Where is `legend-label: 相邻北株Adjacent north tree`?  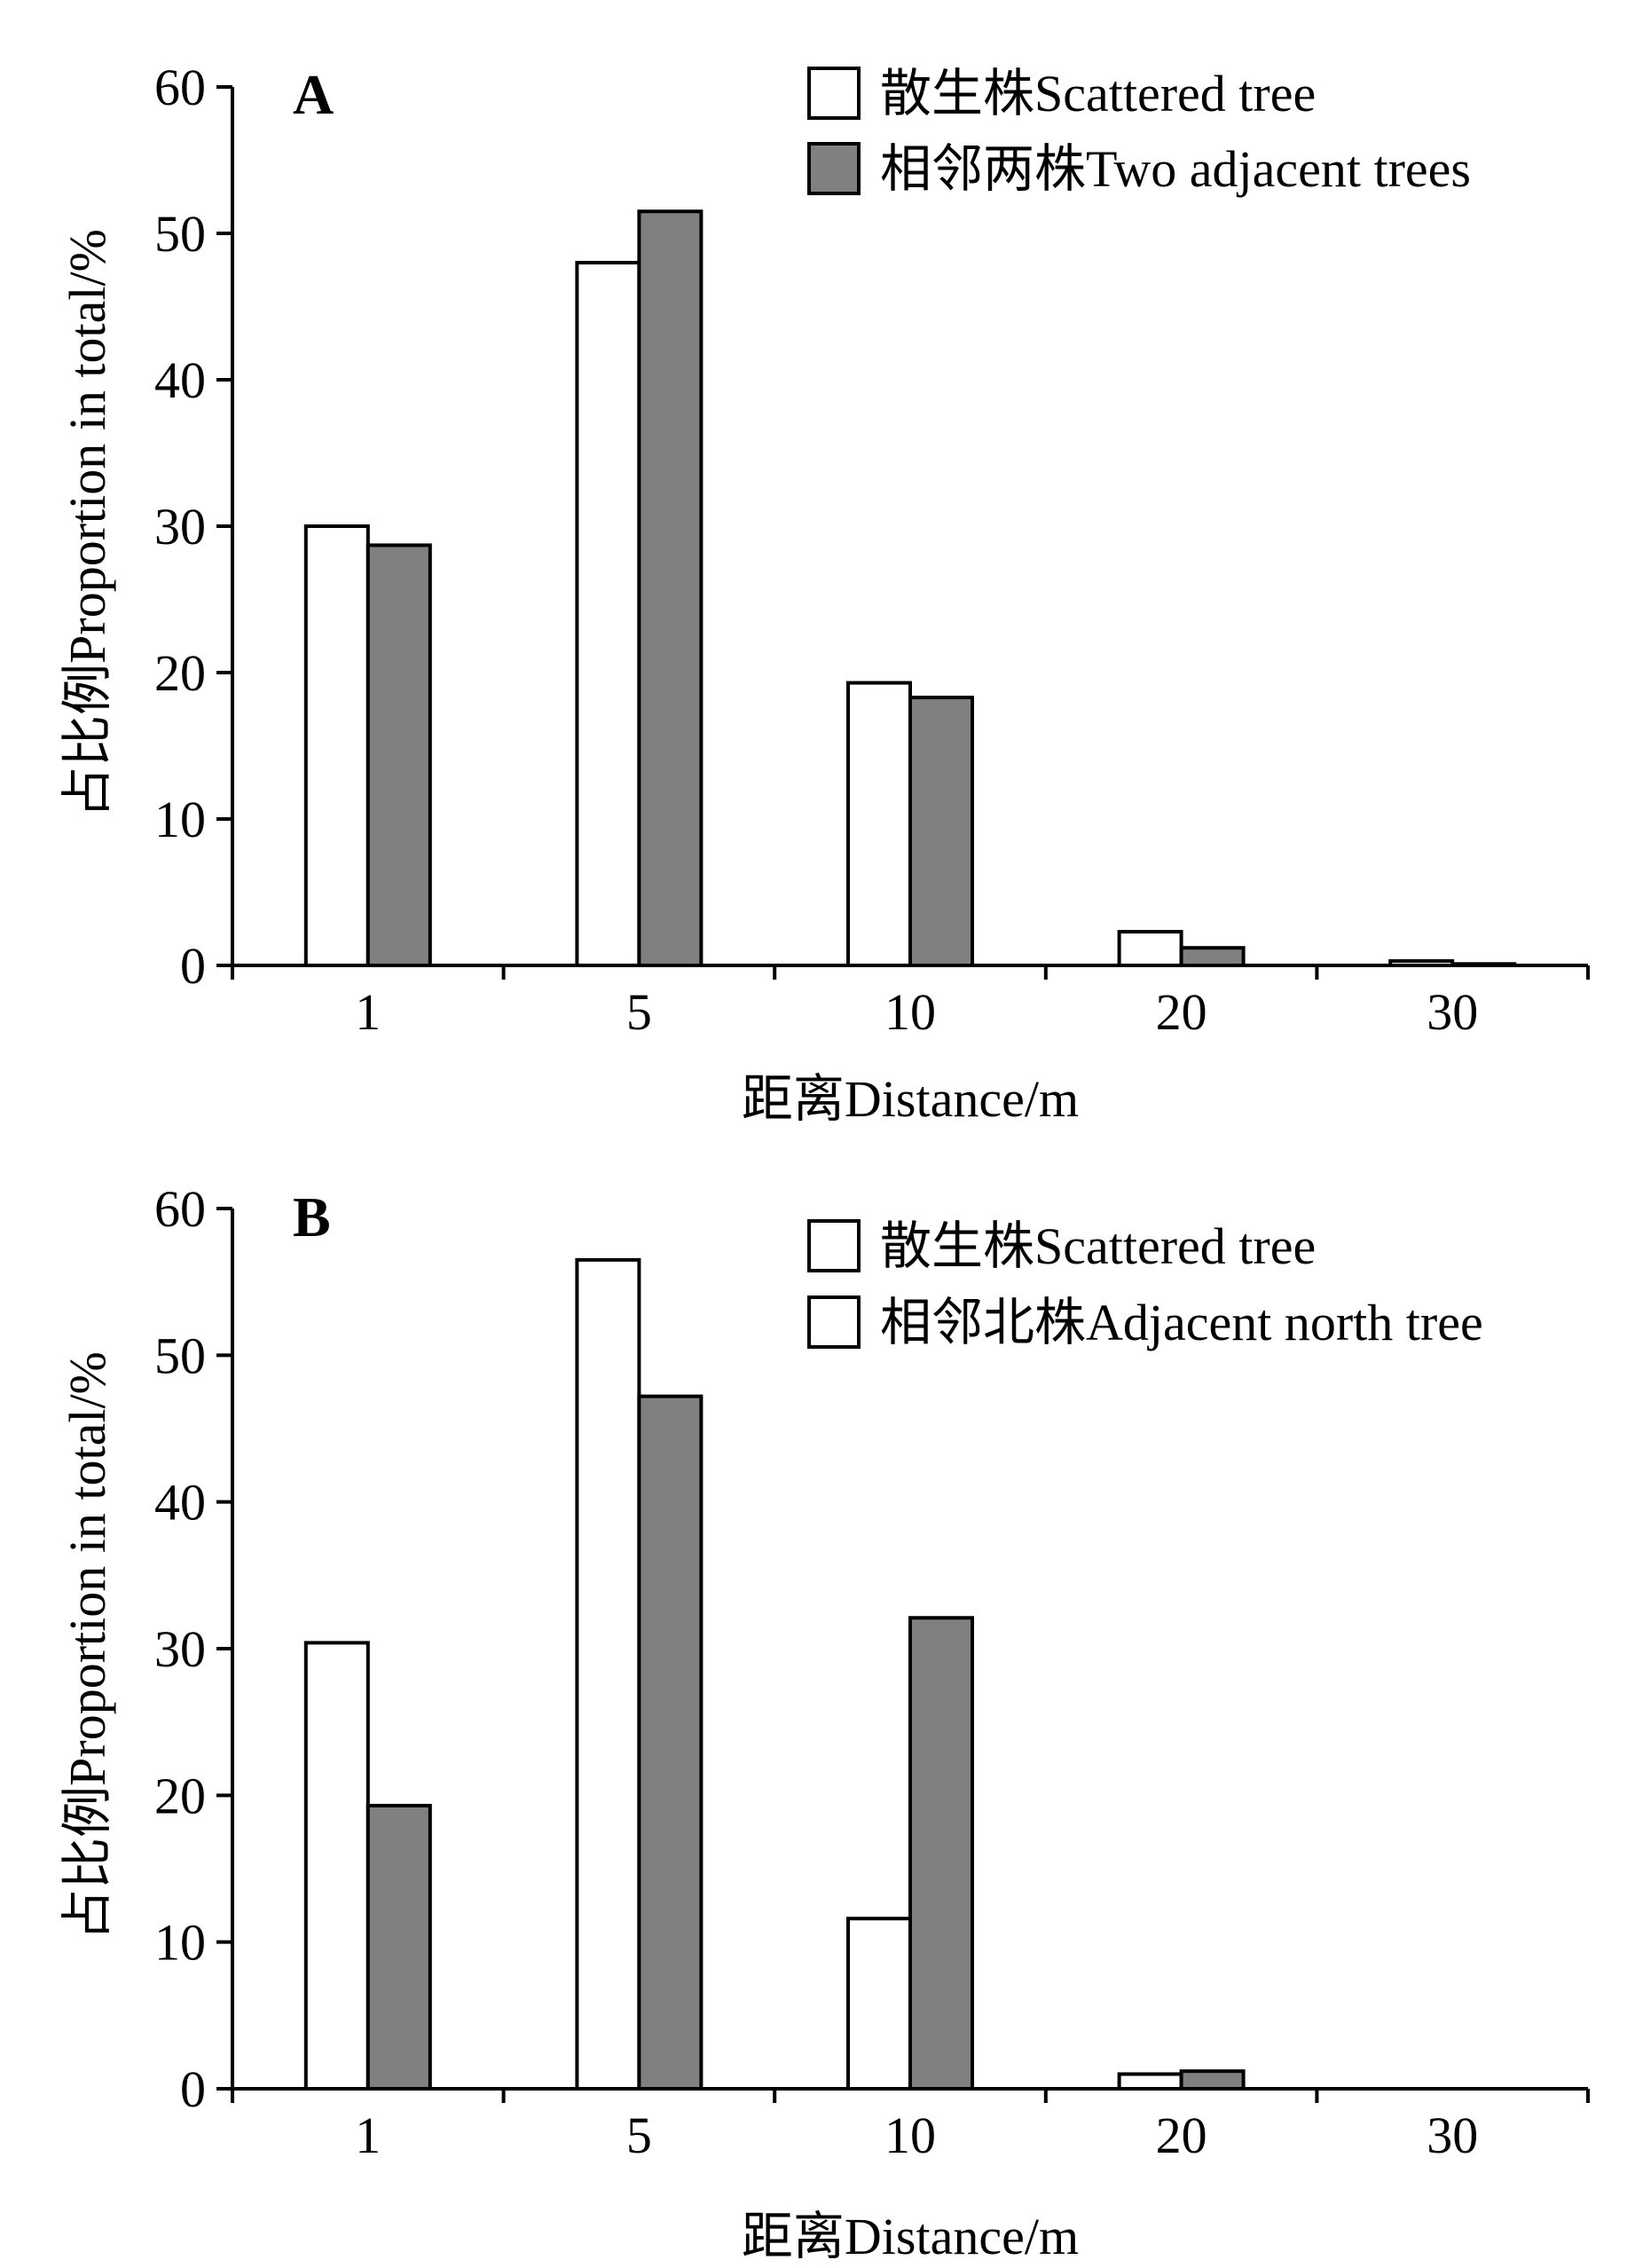
legend-label: 相邻北株Adjacent north tree is located at coordinates (1181, 1322).